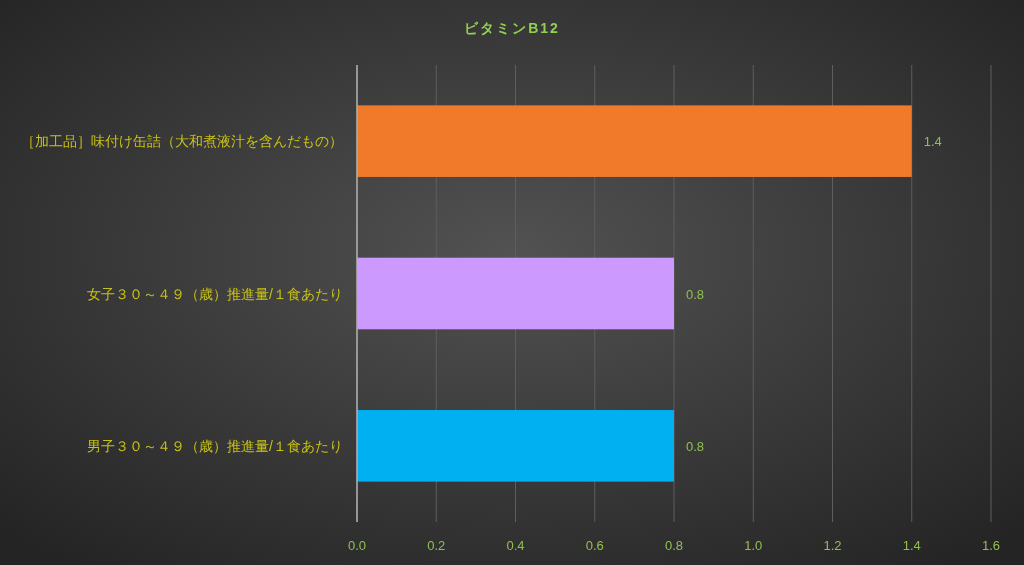 This screenshot has width=1024, height=565. What do you see at coordinates (674, 545) in the screenshot?
I see `x-tick-label: 0.8` at bounding box center [674, 545].